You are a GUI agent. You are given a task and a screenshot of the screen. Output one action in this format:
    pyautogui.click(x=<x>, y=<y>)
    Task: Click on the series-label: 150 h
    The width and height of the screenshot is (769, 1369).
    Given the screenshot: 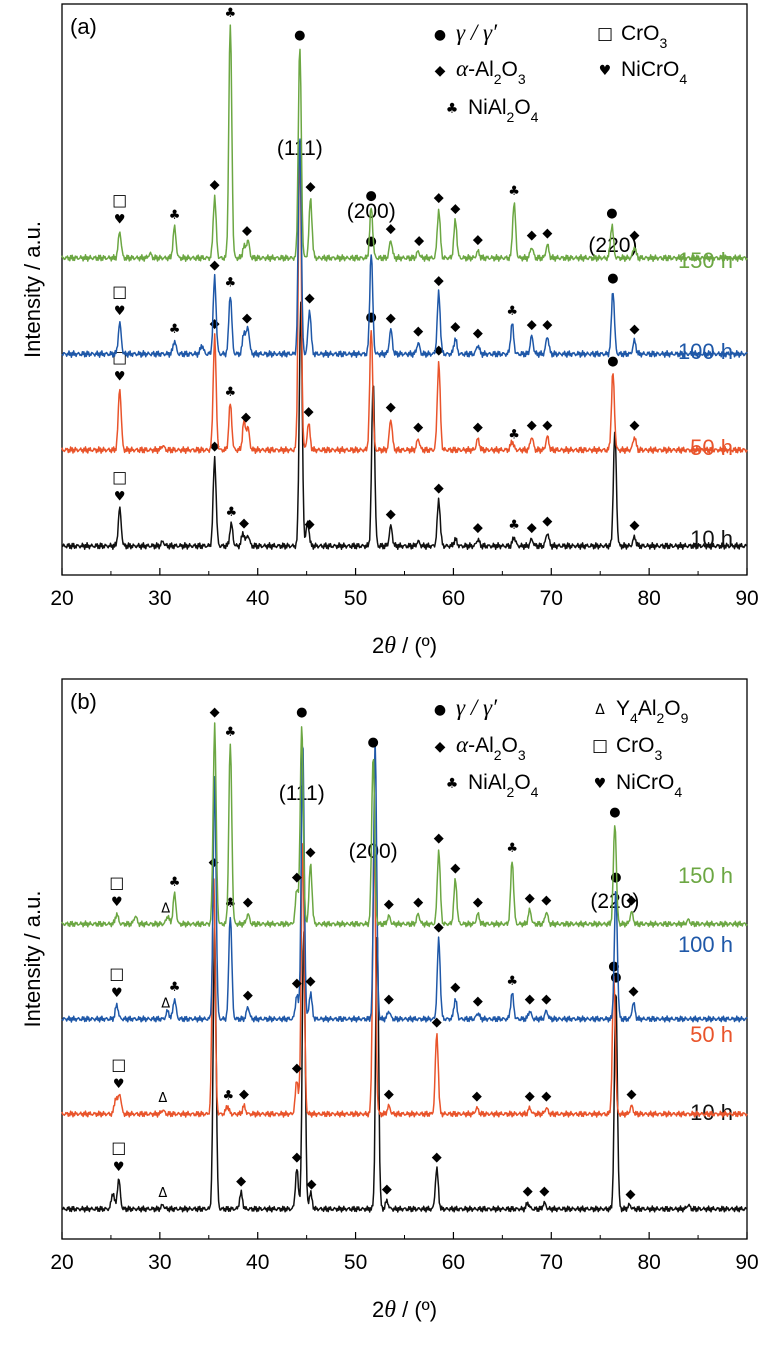 What is the action you would take?
    pyautogui.click(x=705, y=875)
    